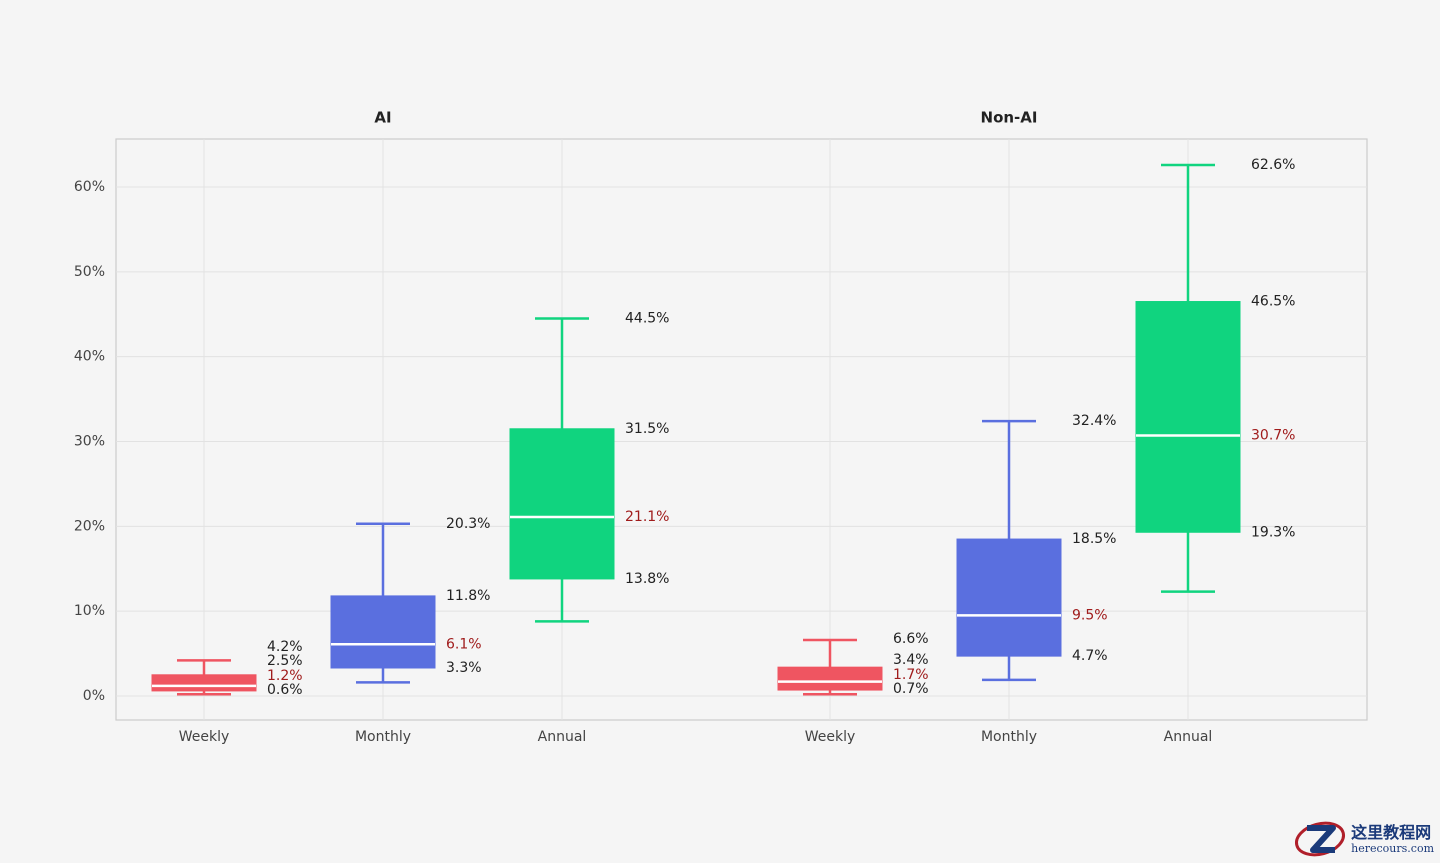 The height and width of the screenshot is (863, 1440). Describe the element at coordinates (382, 118) in the screenshot. I see `panel-title-0: AI` at that location.